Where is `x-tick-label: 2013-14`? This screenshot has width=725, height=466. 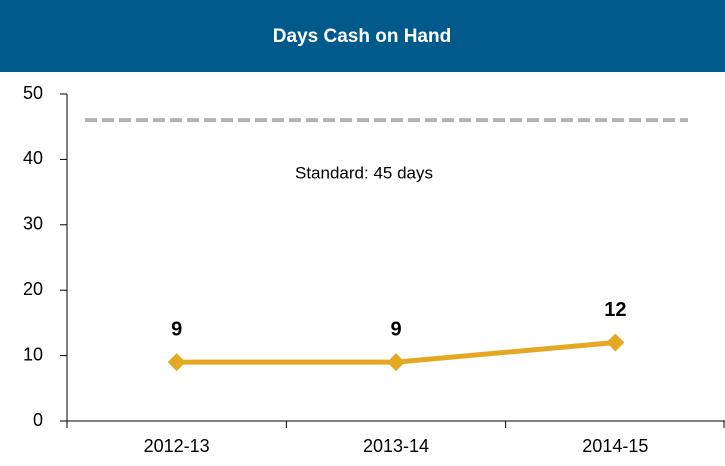 x-tick-label: 2013-14 is located at coordinates (396, 446).